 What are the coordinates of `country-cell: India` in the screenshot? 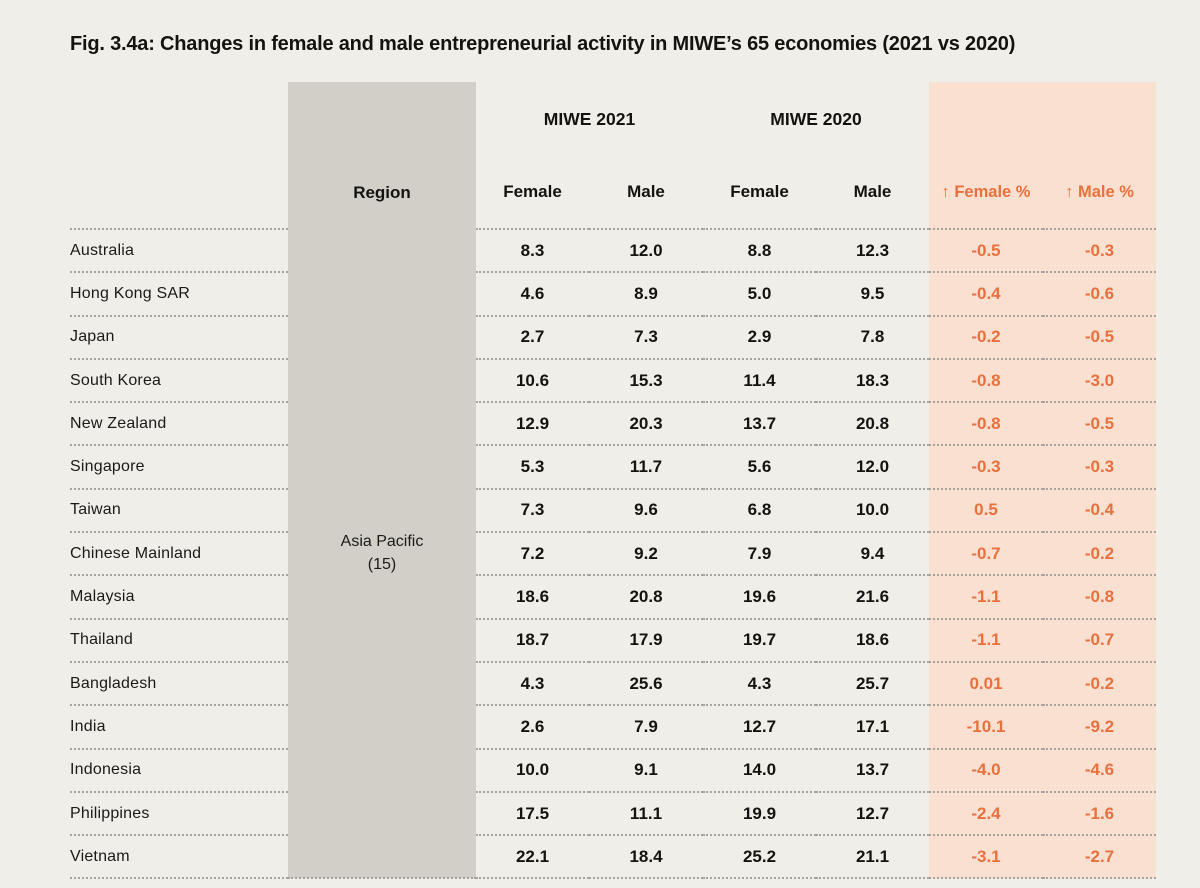 It's located at (179, 727).